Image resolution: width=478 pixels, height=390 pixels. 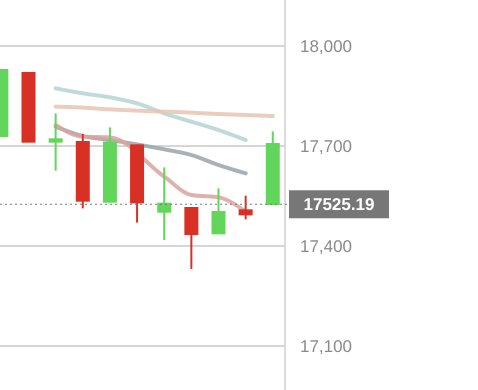 I want to click on y-tick-label: 17,700, so click(x=326, y=146).